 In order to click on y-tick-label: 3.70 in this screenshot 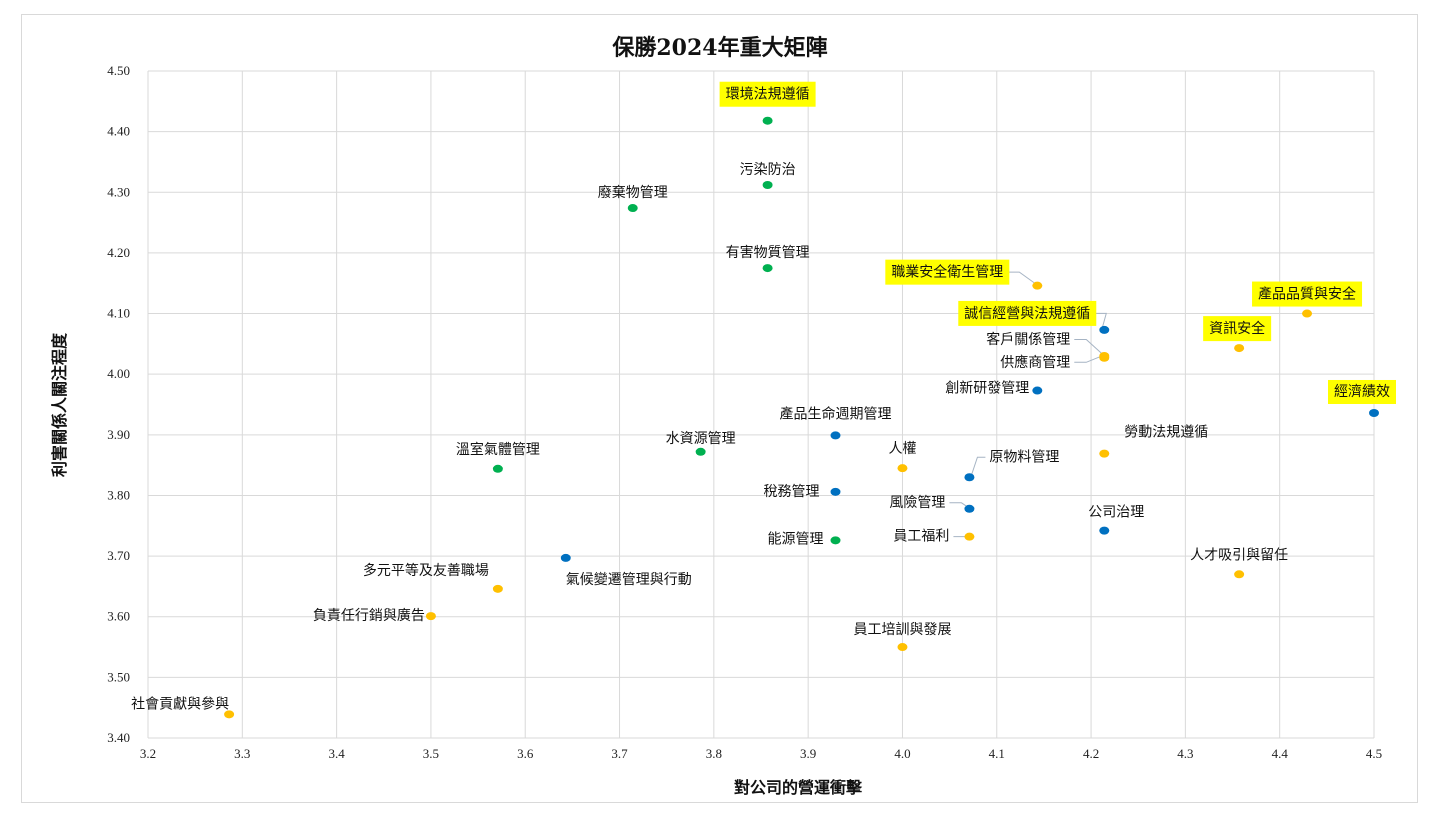, I will do `click(118, 555)`.